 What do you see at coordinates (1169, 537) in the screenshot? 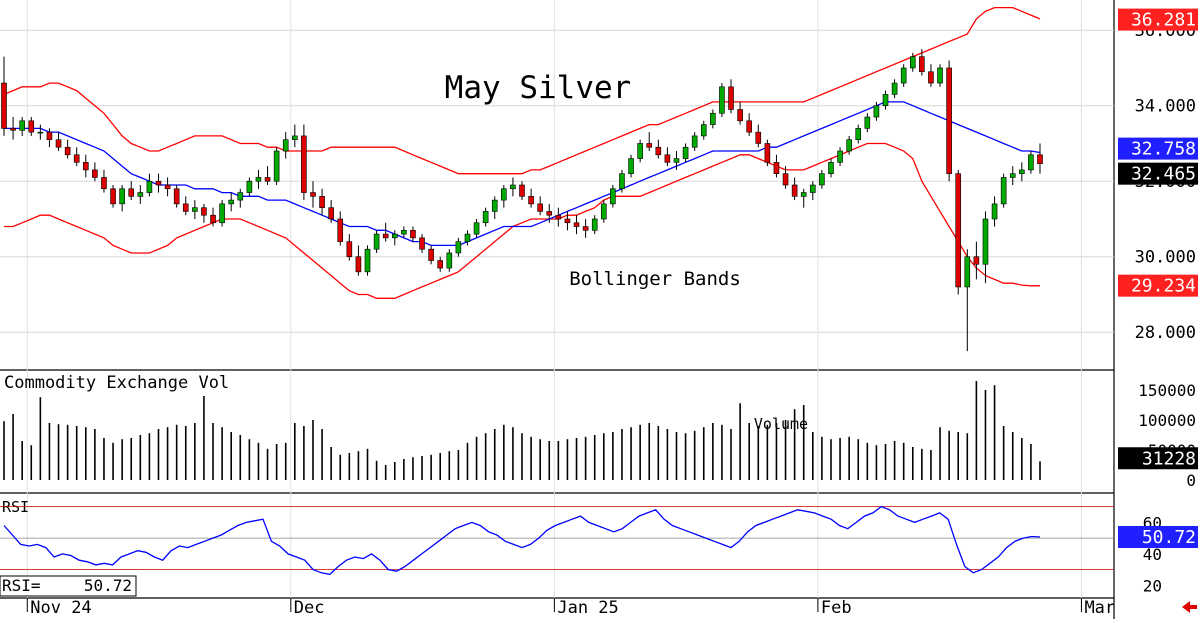
I see `value-badge-text: 50.72` at bounding box center [1169, 537].